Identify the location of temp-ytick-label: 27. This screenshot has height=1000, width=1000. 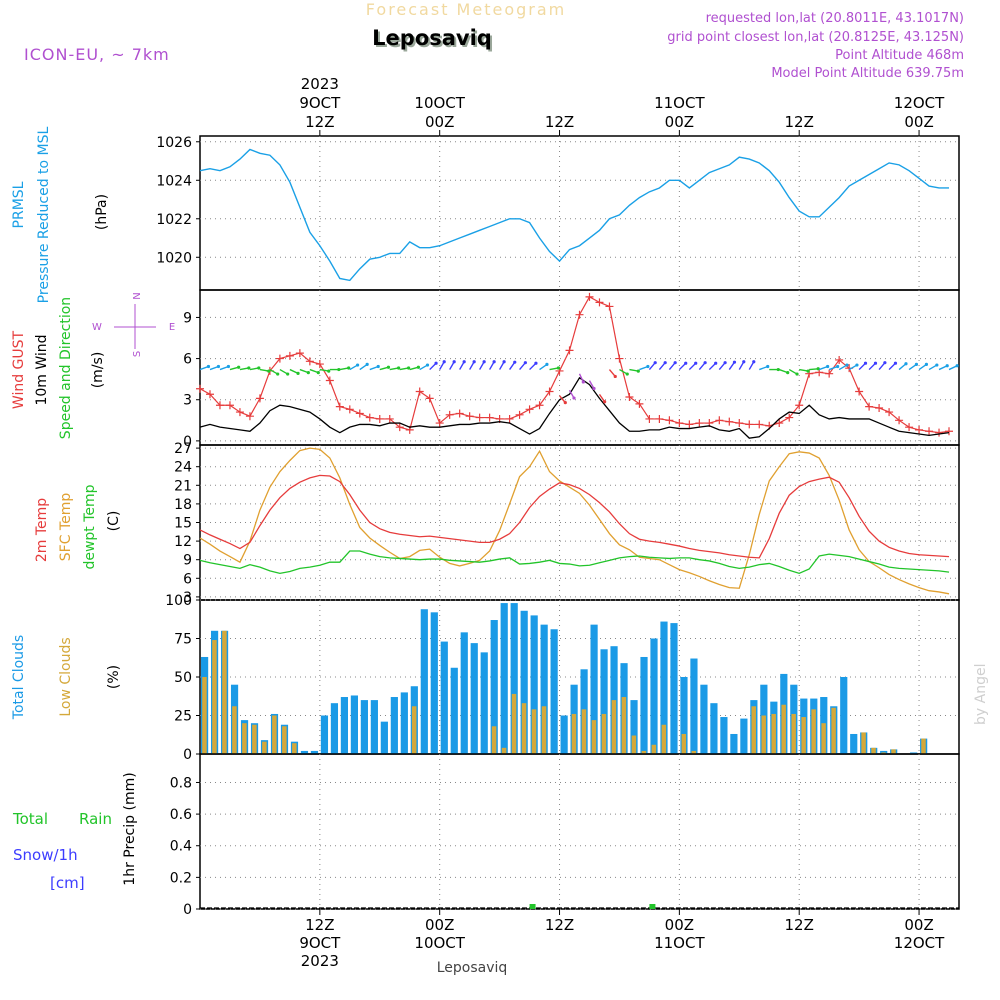
(183, 449).